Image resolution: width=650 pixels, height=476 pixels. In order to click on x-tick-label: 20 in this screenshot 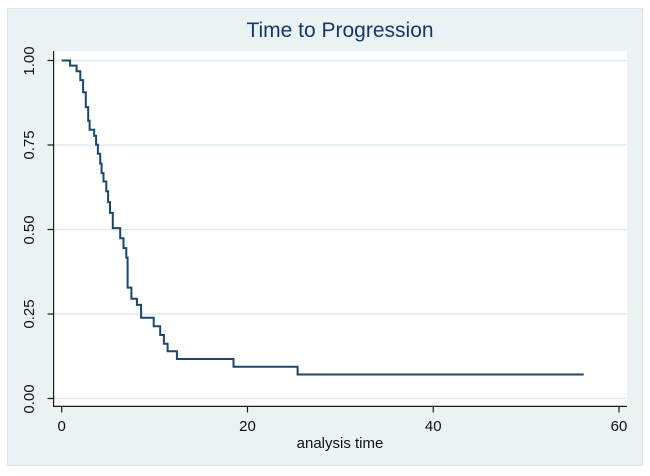, I will do `click(247, 426)`.